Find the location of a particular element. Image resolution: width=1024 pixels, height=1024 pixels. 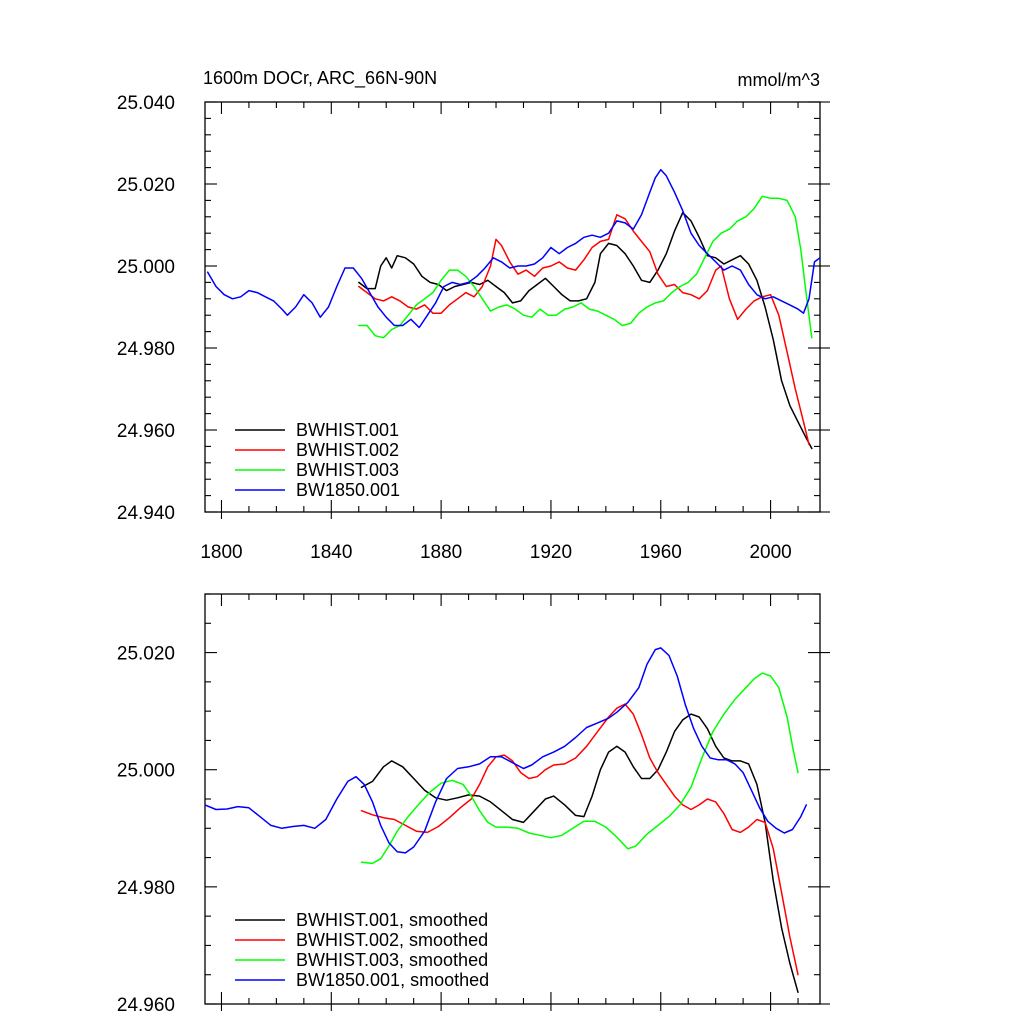

chart-units-label: mmol/m^3 is located at coordinates (779, 80).